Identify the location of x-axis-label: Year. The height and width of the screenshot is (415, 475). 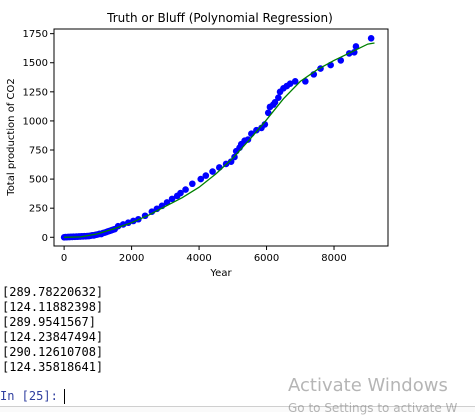
(220, 273).